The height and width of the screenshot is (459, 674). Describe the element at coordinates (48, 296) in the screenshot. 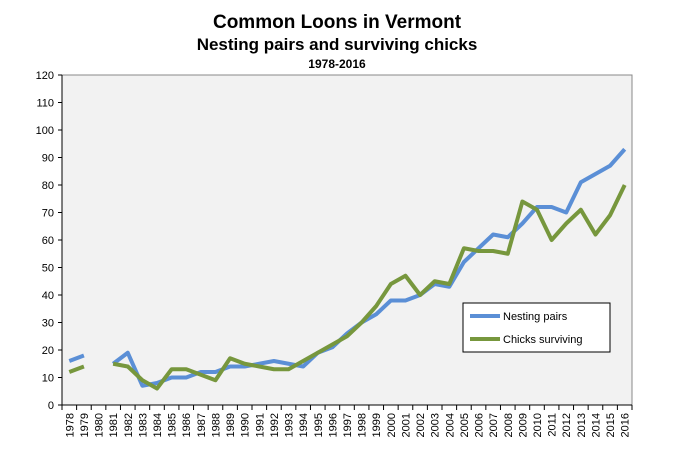

I see `y-tick-label: 40` at that location.